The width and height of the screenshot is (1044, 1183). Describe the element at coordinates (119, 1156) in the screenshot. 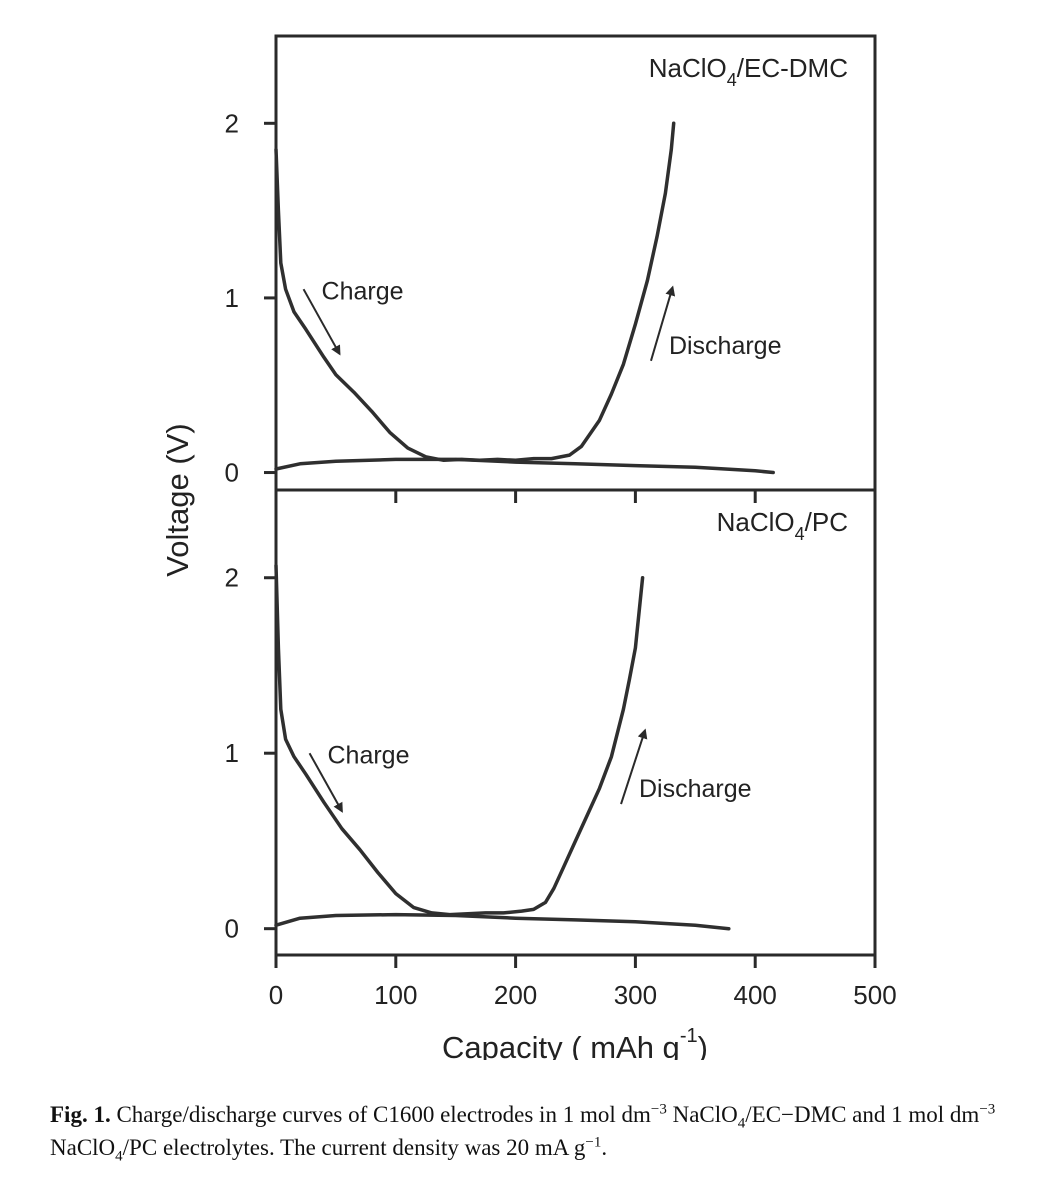

I see `caption-sub-2: 4` at that location.